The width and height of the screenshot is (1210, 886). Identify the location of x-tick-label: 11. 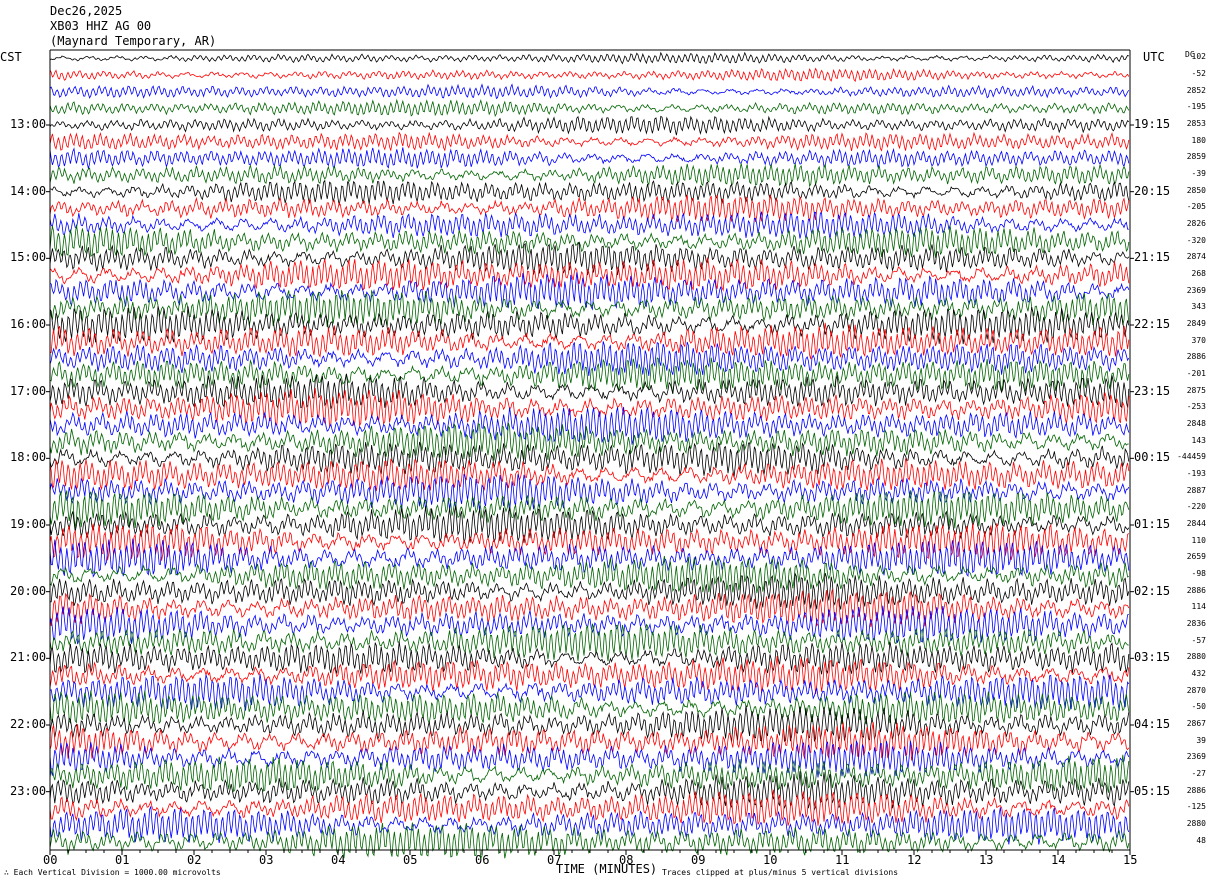
(842, 860).